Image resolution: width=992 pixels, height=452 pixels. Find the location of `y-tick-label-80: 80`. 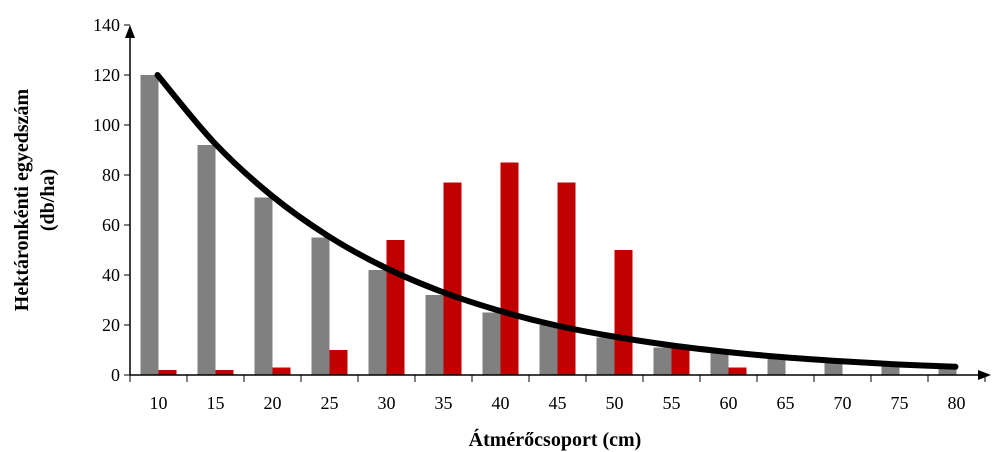

y-tick-label-80: 80 is located at coordinates (111, 175).